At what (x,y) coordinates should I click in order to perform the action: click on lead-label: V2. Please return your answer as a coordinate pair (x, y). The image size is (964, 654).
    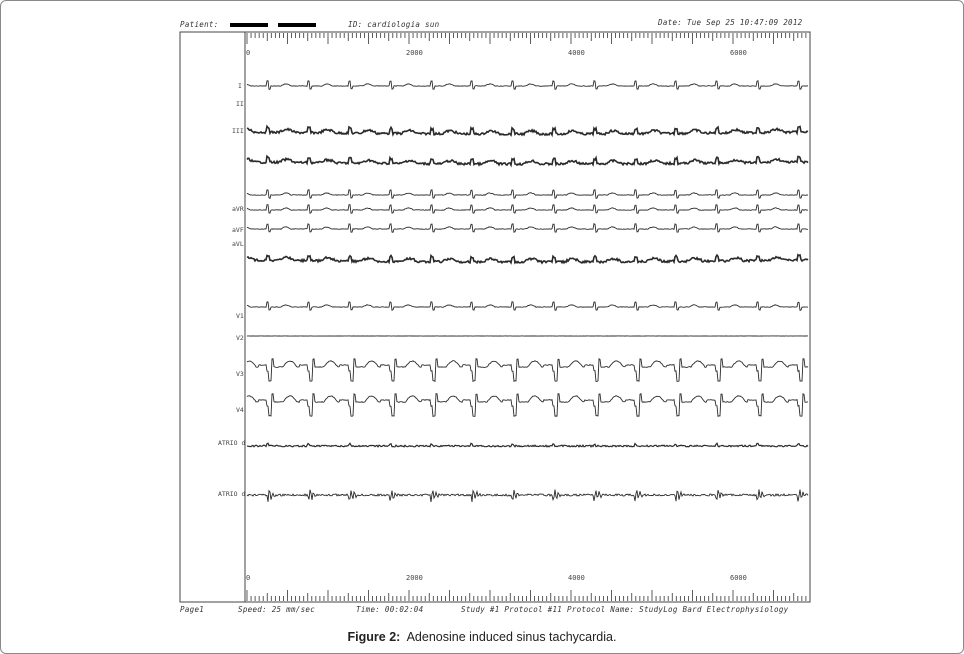
    Looking at the image, I should click on (240, 338).